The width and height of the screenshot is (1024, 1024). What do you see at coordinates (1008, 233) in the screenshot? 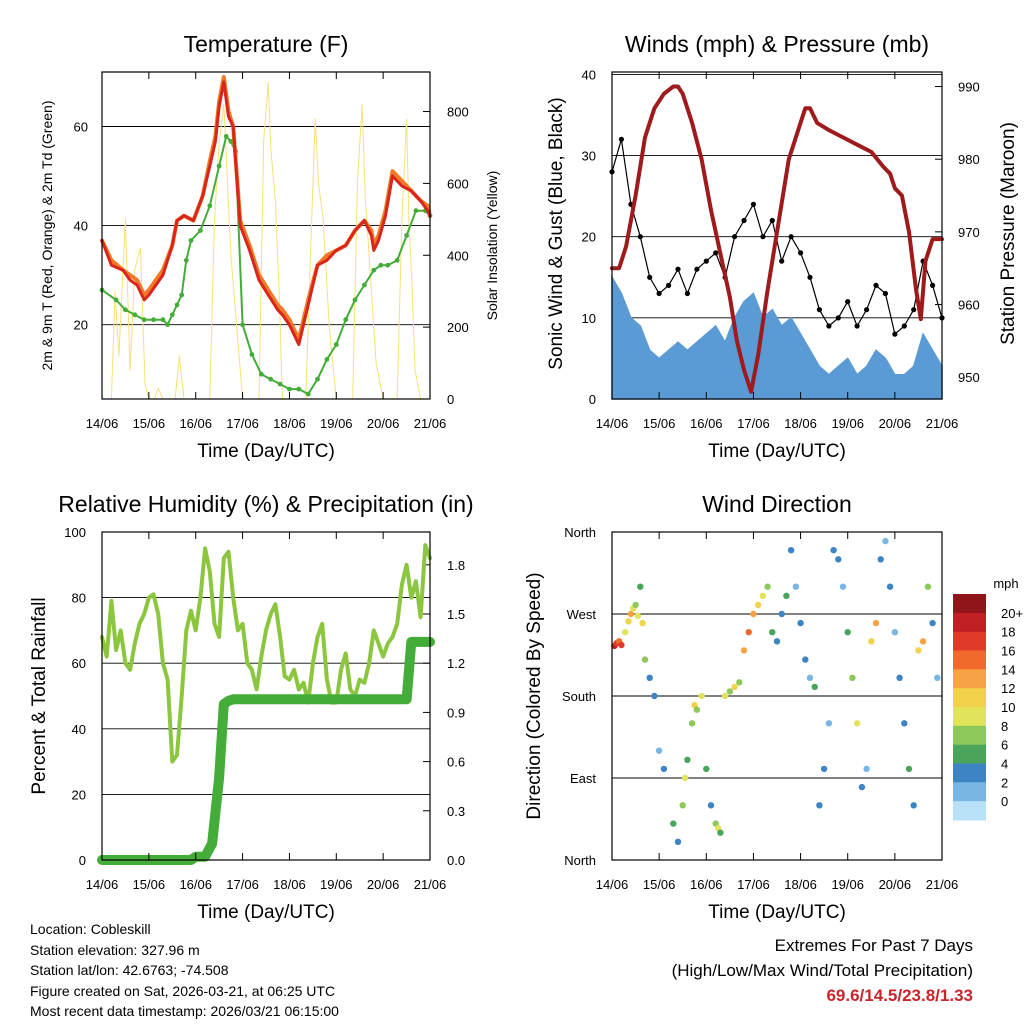
I see `winds-ylabel-right: Station Pressure (Maroon)` at bounding box center [1008, 233].